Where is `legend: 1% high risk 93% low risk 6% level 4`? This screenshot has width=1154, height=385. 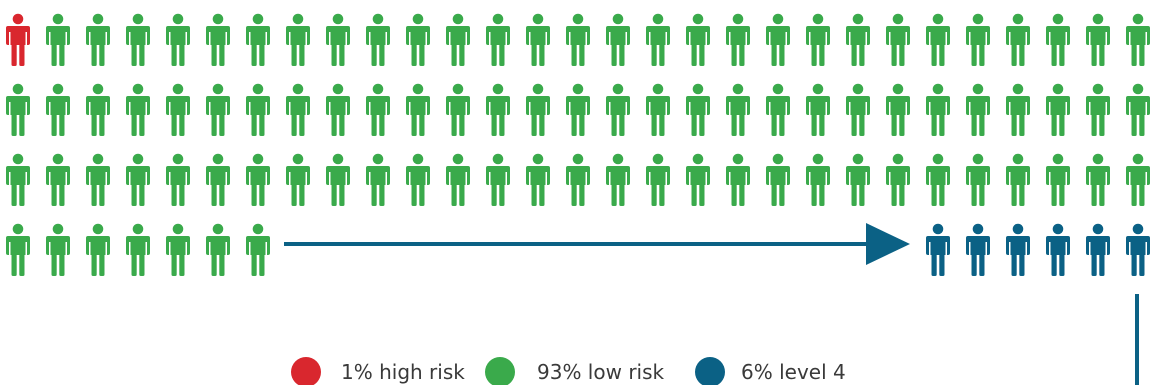 legend: 1% high risk 93% low risk 6% level 4 is located at coordinates (568, 371).